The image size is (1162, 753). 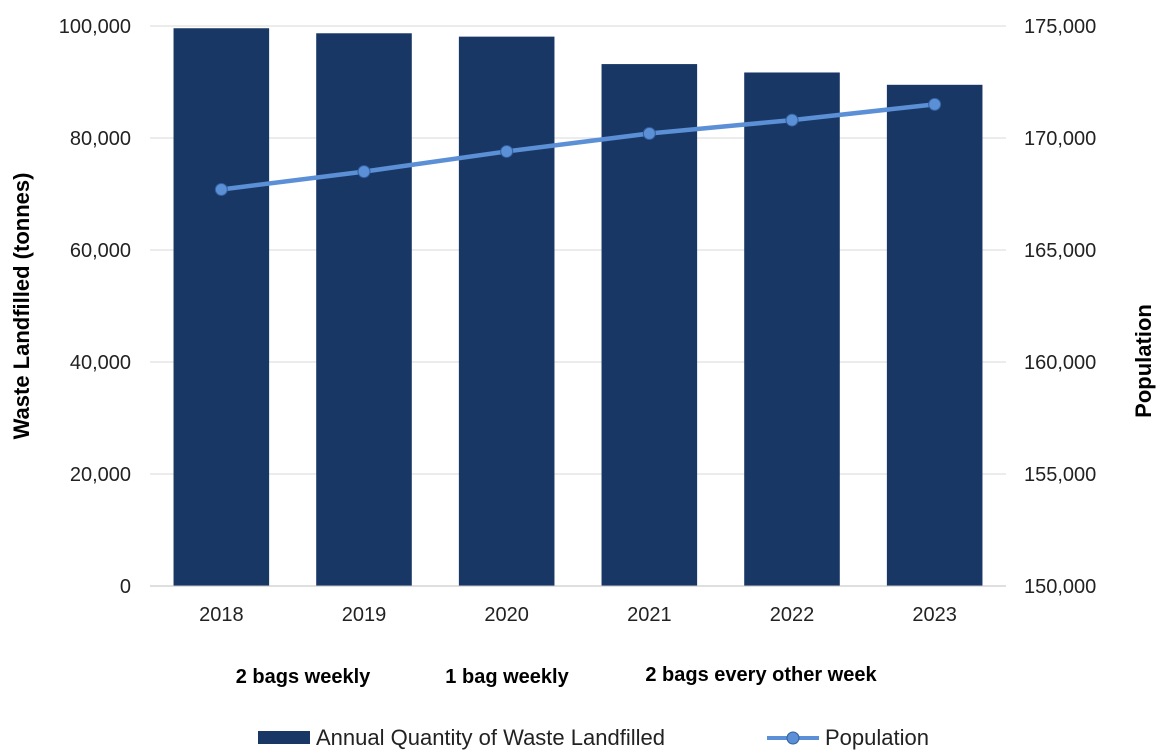 What do you see at coordinates (95, 27) in the screenshot?
I see `y-tick-label: 100,000` at bounding box center [95, 27].